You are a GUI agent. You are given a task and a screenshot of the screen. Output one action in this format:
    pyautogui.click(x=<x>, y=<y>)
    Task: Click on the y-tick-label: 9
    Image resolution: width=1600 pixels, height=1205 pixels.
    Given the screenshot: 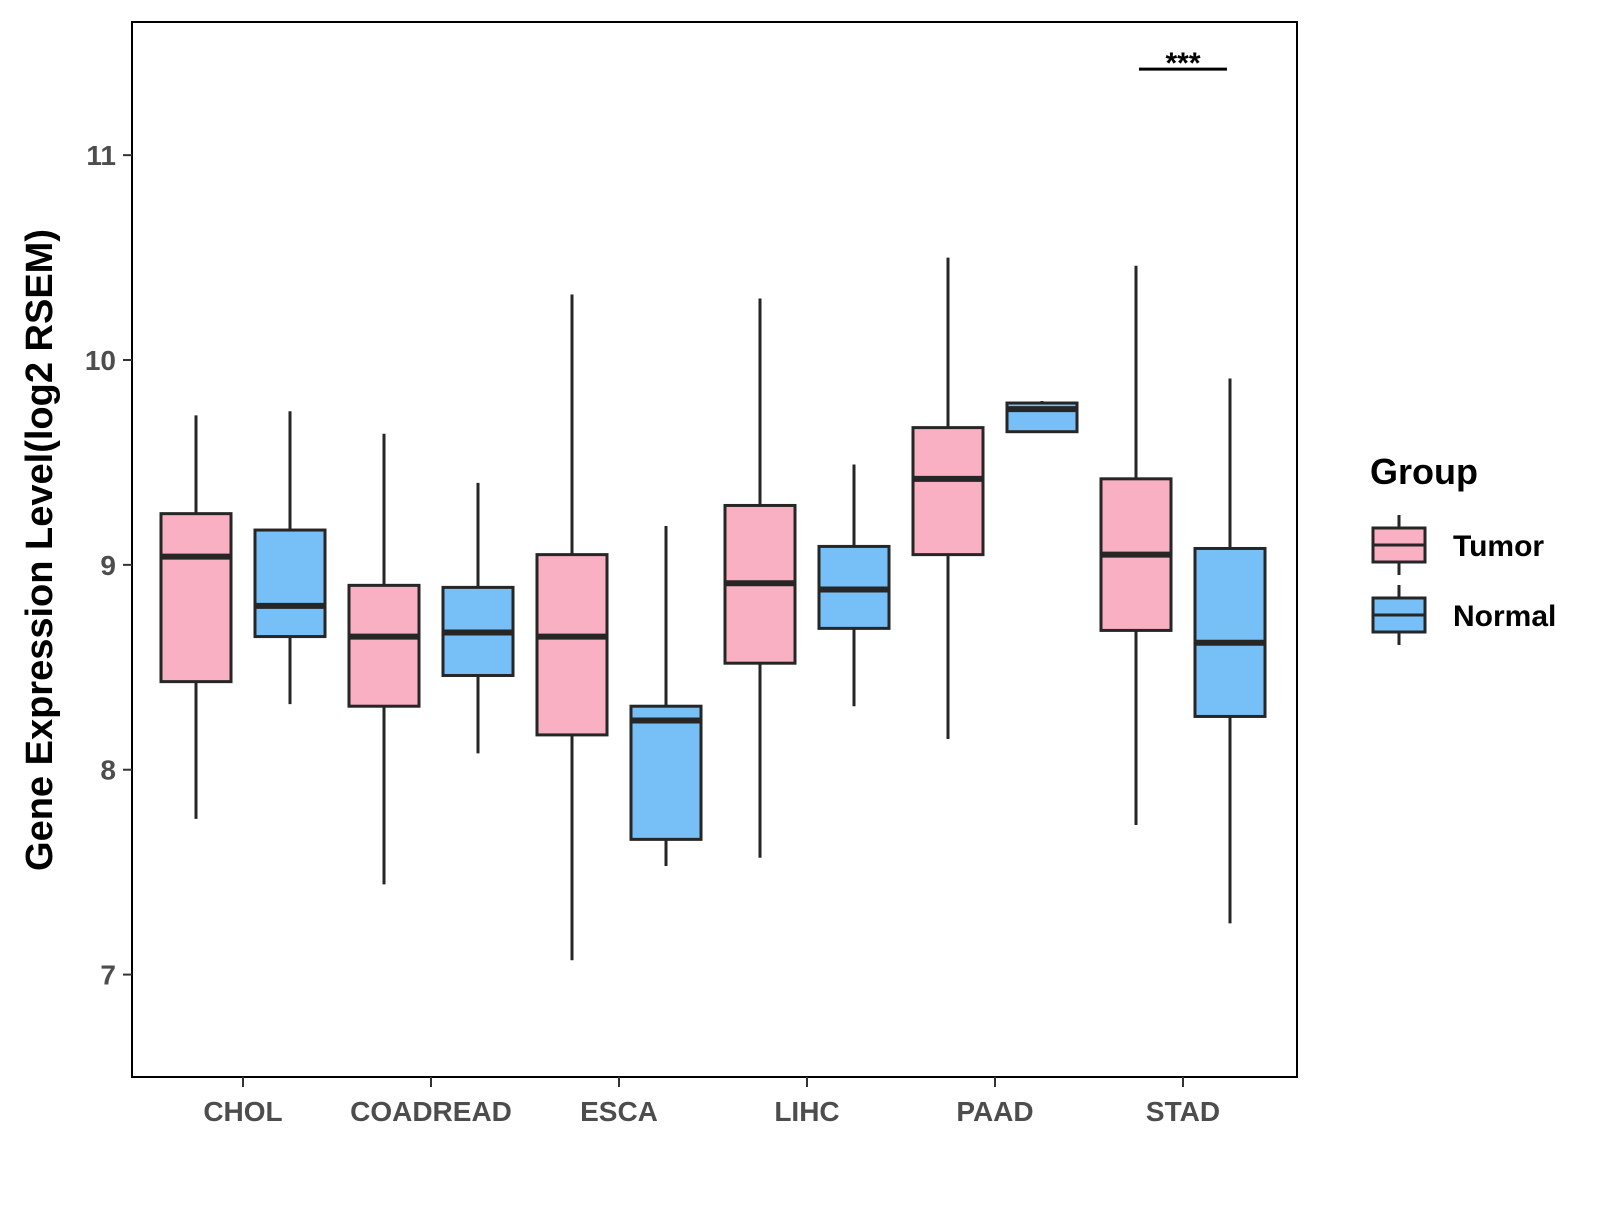 What is the action you would take?
    pyautogui.click(x=108, y=565)
    